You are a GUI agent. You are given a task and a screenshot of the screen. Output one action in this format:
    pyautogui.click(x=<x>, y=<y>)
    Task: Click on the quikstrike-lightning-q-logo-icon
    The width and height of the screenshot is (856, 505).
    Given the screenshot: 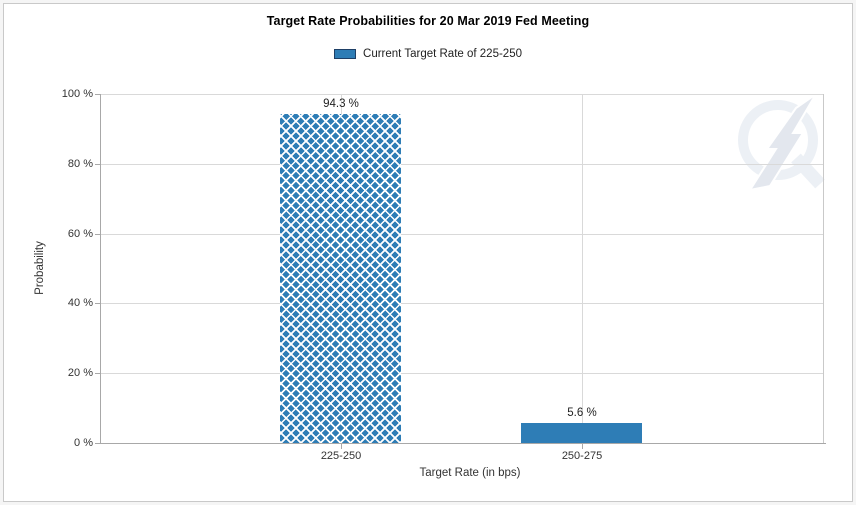 What is the action you would take?
    pyautogui.click(x=781, y=142)
    